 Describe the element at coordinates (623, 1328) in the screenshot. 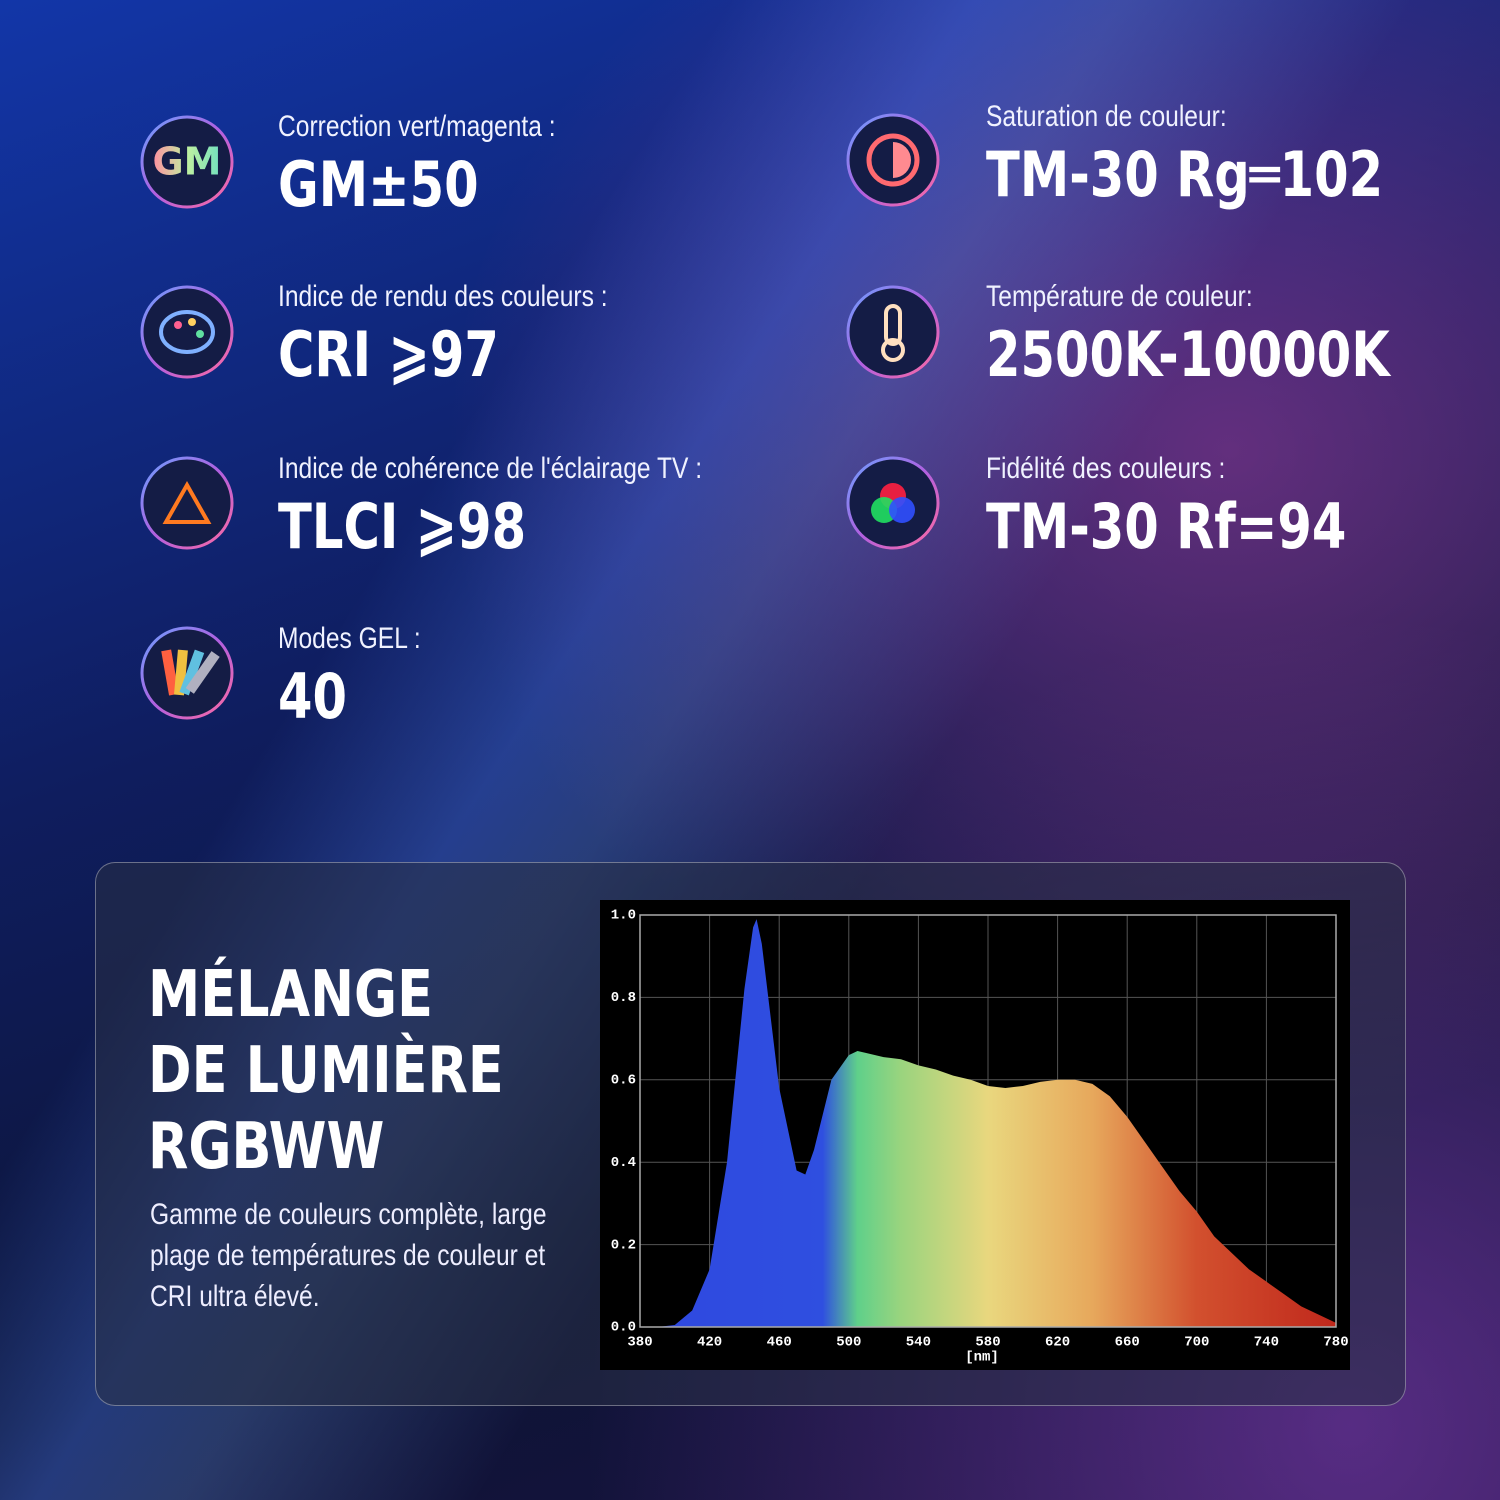

I see `y-tick-label: 0.0` at that location.